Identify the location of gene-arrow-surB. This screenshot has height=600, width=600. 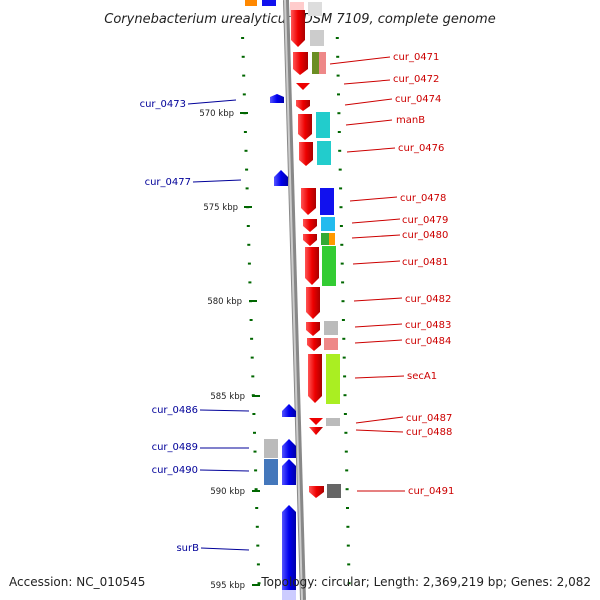
(289, 552).